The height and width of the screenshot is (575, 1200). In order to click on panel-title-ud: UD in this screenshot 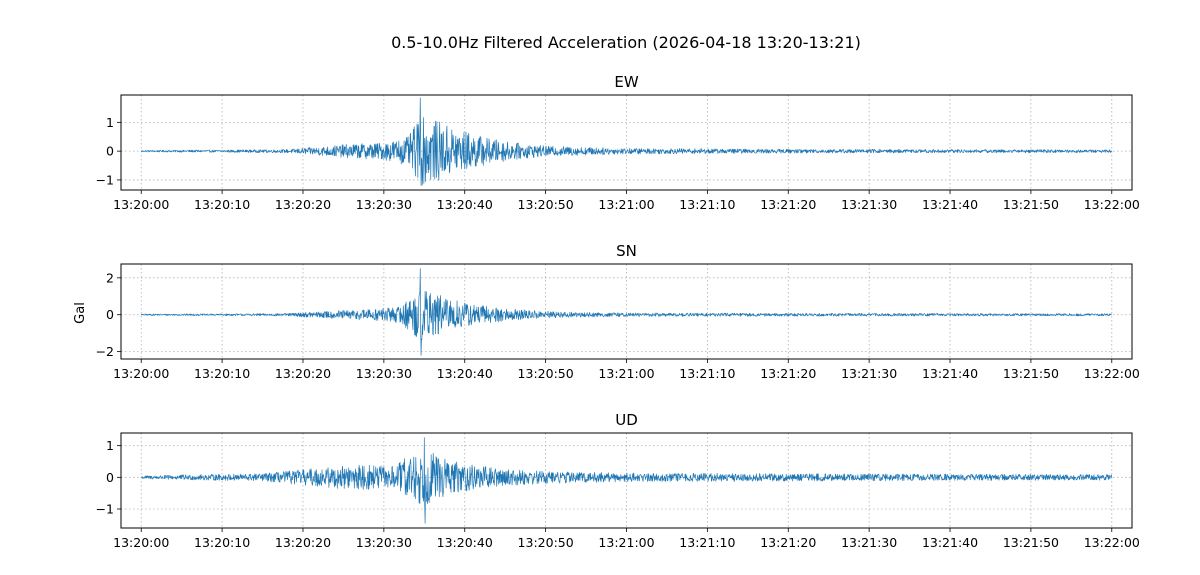, I will do `click(626, 420)`.